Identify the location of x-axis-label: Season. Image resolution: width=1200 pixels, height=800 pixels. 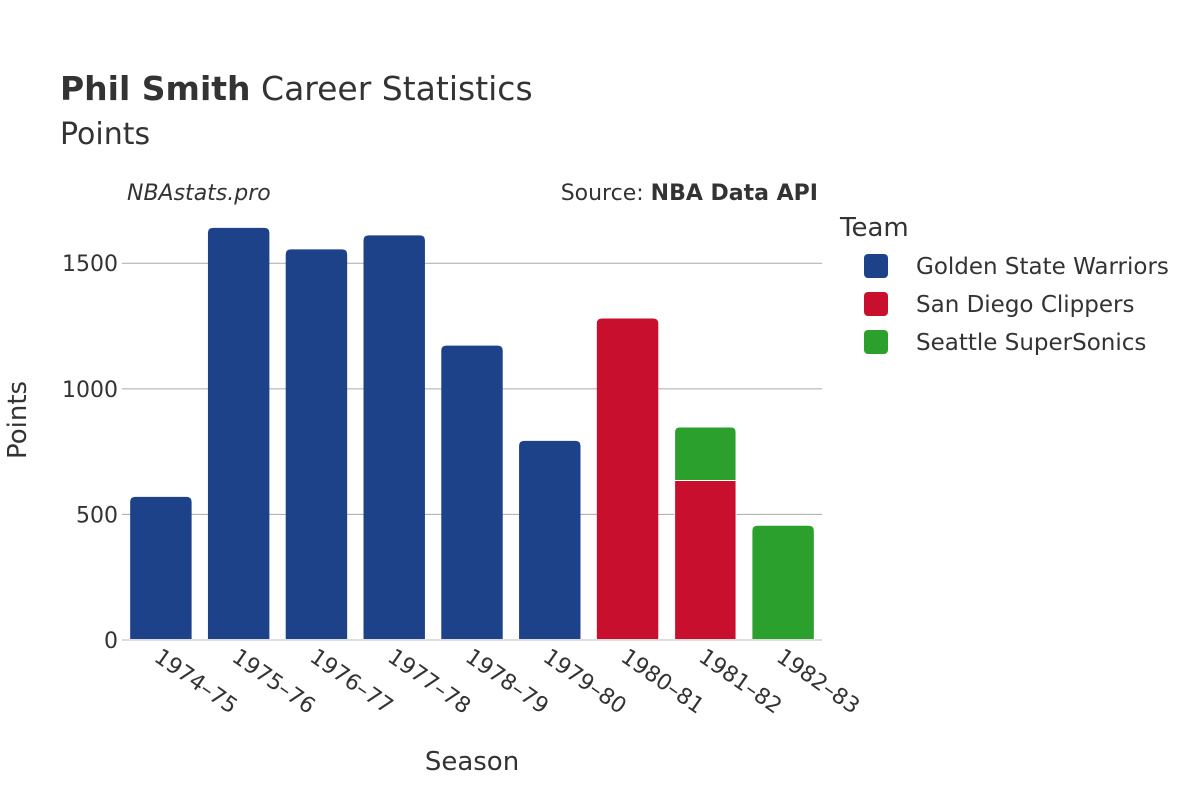
(472, 762).